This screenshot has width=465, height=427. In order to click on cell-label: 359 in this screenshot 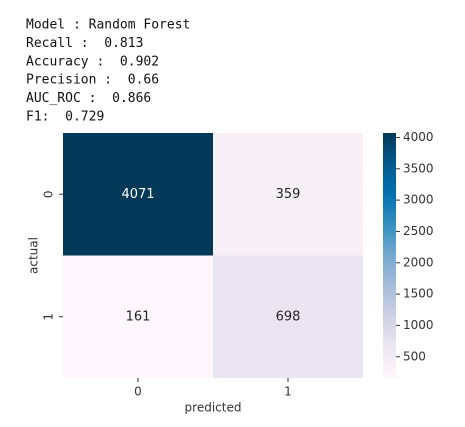, I will do `click(288, 194)`.